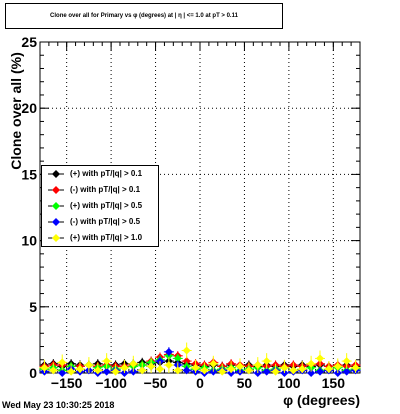 This screenshot has width=400, height=414. I want to click on legend-entry: (-) with pT/|q| > 0.1, so click(101, 190).